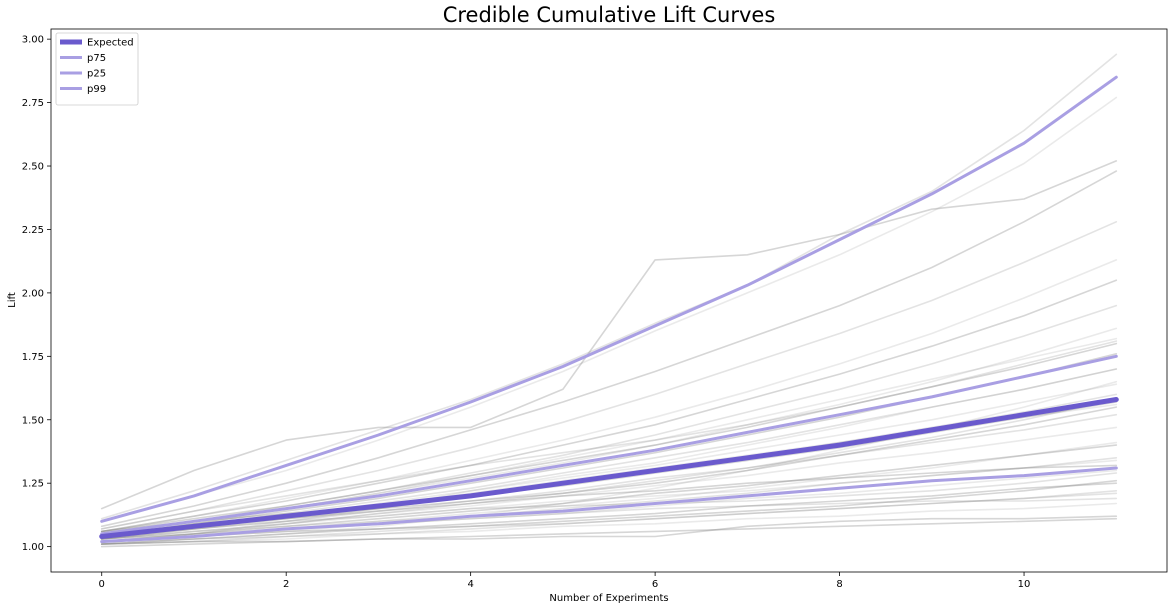 Image resolution: width=1173 pixels, height=610 pixels. I want to click on y-tick-label: 1.00, so click(33, 547).